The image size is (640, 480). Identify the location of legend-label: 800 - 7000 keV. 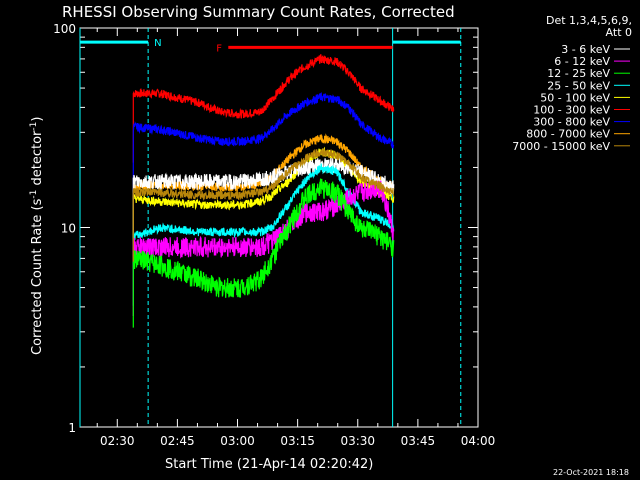
(568, 134).